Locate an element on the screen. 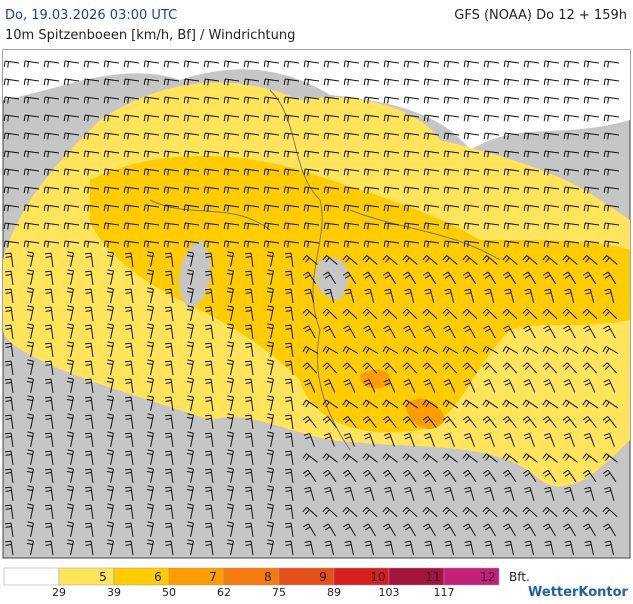  legend-label: 12 is located at coordinates (487, 577).